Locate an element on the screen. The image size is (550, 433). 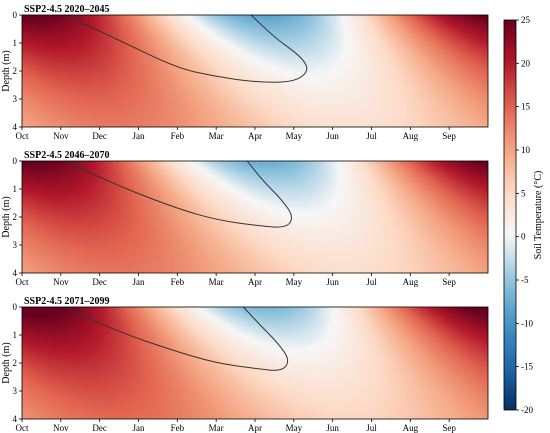
colorbar-tick-label: 15 is located at coordinates (526, 107).